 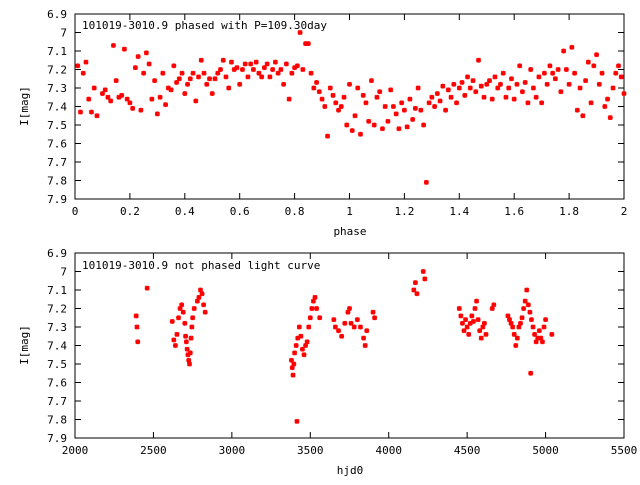 What do you see at coordinates (57, 401) in the screenshot?
I see `unphased-y-tick-label: 7.7` at bounding box center [57, 401].